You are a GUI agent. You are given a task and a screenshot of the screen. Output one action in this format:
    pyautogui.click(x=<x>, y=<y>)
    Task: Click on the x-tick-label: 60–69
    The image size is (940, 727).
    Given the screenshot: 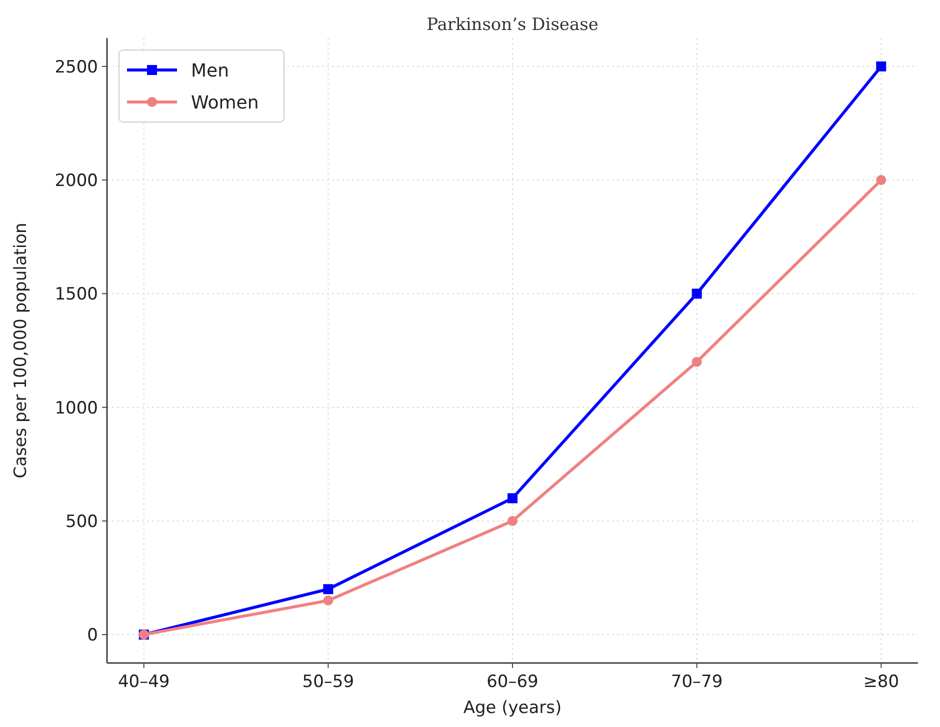 What is the action you would take?
    pyautogui.click(x=512, y=682)
    